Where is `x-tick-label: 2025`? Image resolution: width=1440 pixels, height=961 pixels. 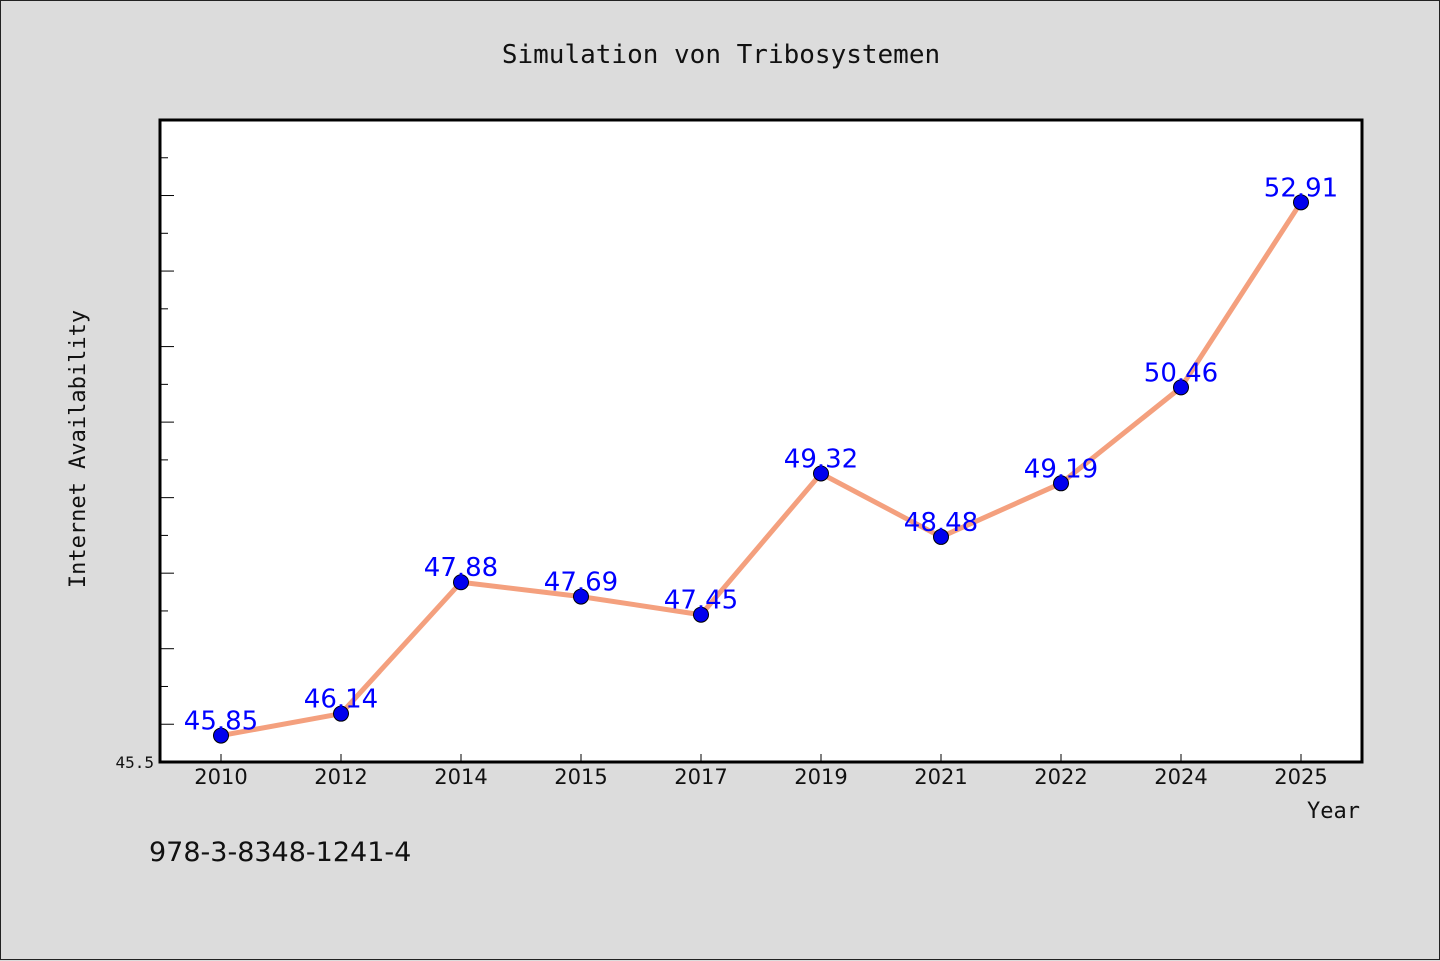
x-tick-label: 2025 is located at coordinates (1300, 777).